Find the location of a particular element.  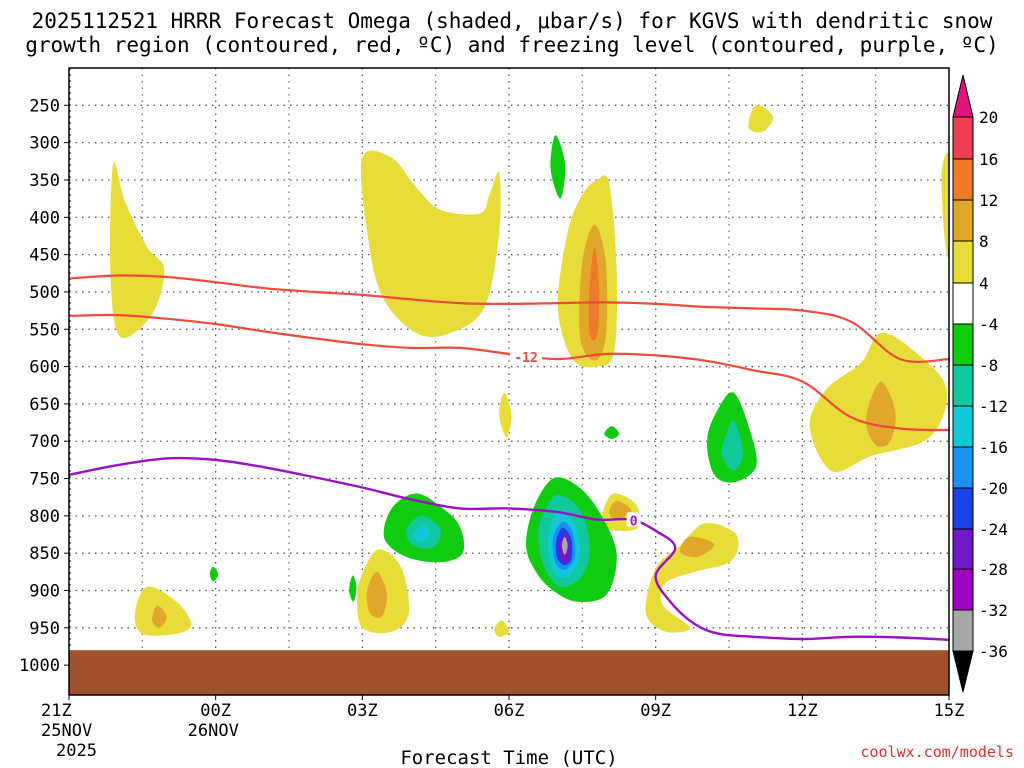

y-tick-label-400: 400 is located at coordinates (44, 218).